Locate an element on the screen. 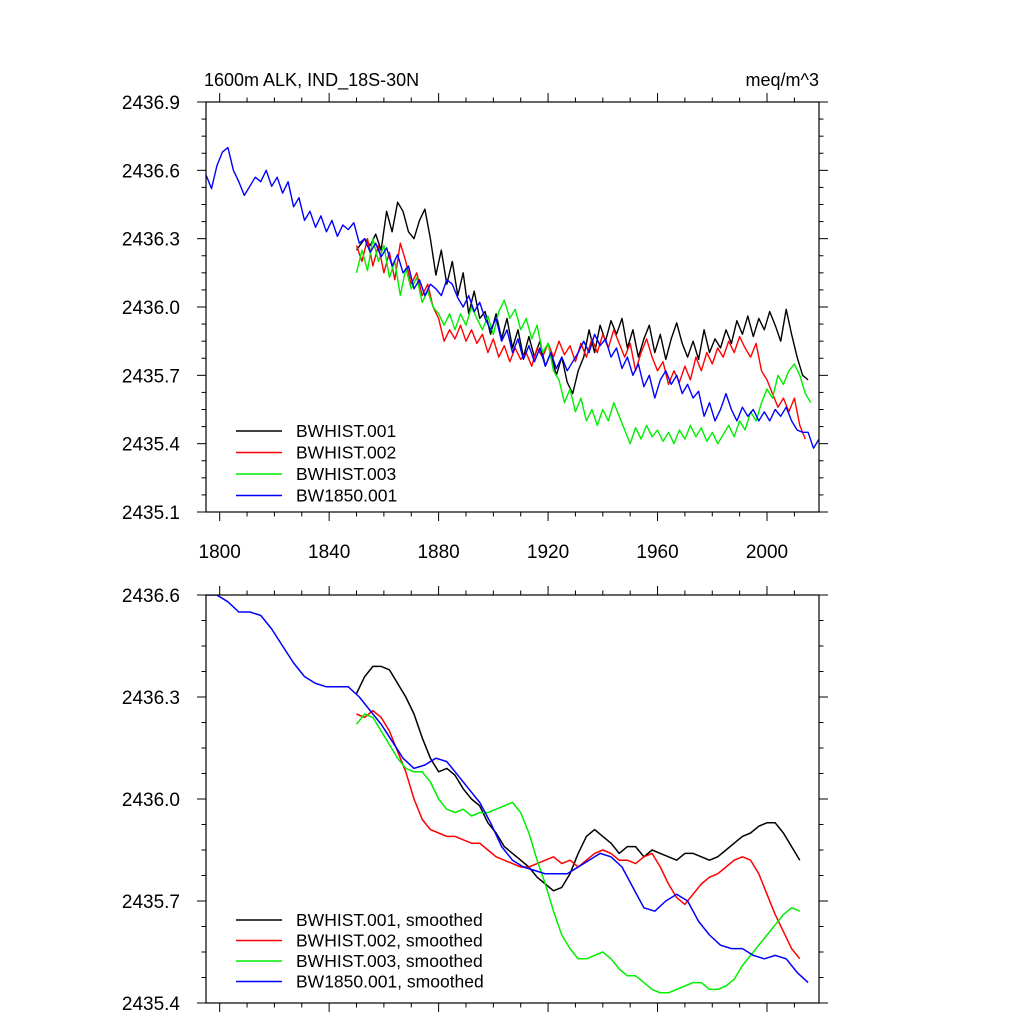 The image size is (1024, 1029). legend-label: BWHIST.002 is located at coordinates (346, 453).